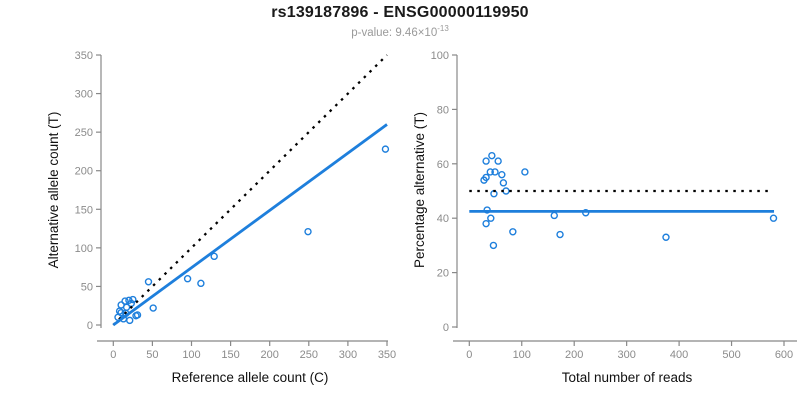  What do you see at coordinates (419, 190) in the screenshot?
I see `y-axis-title: Percentage alternative (T)` at bounding box center [419, 190].